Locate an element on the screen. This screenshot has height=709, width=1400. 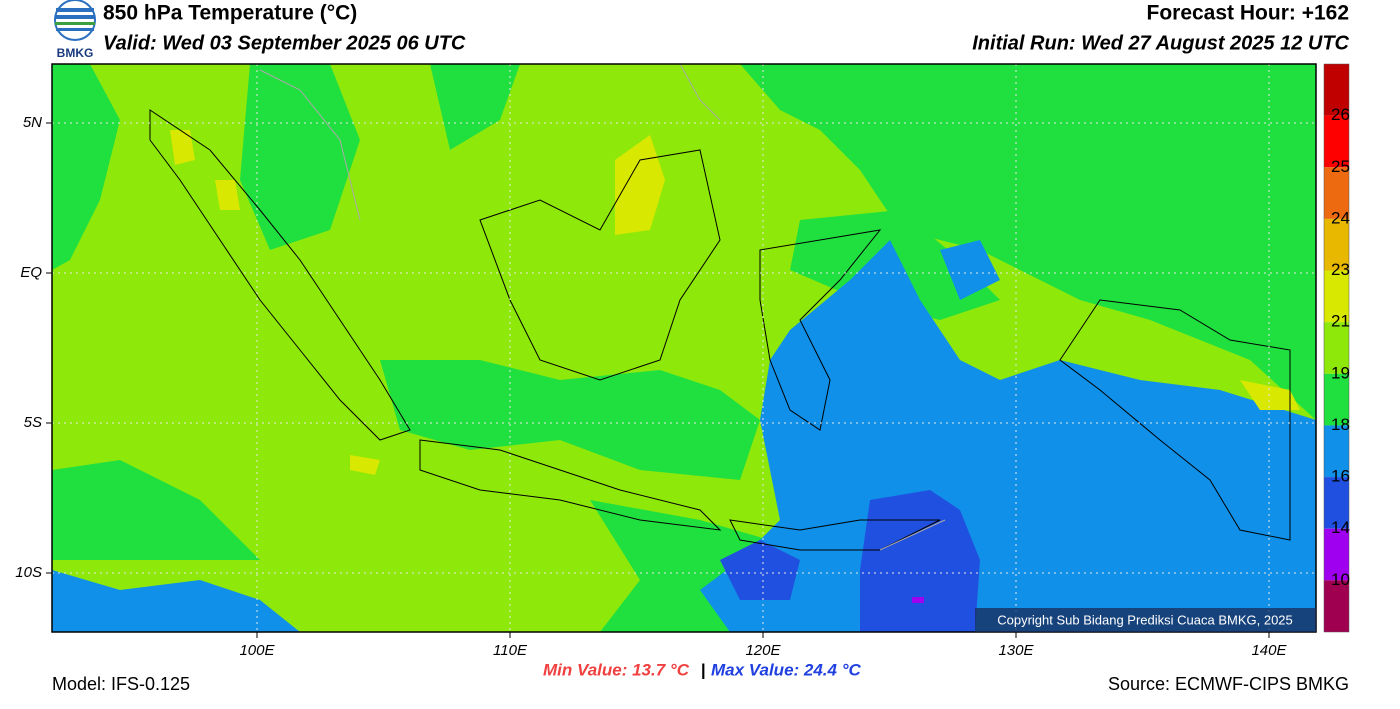
colorbar-label: 14 is located at coordinates (1340, 527).